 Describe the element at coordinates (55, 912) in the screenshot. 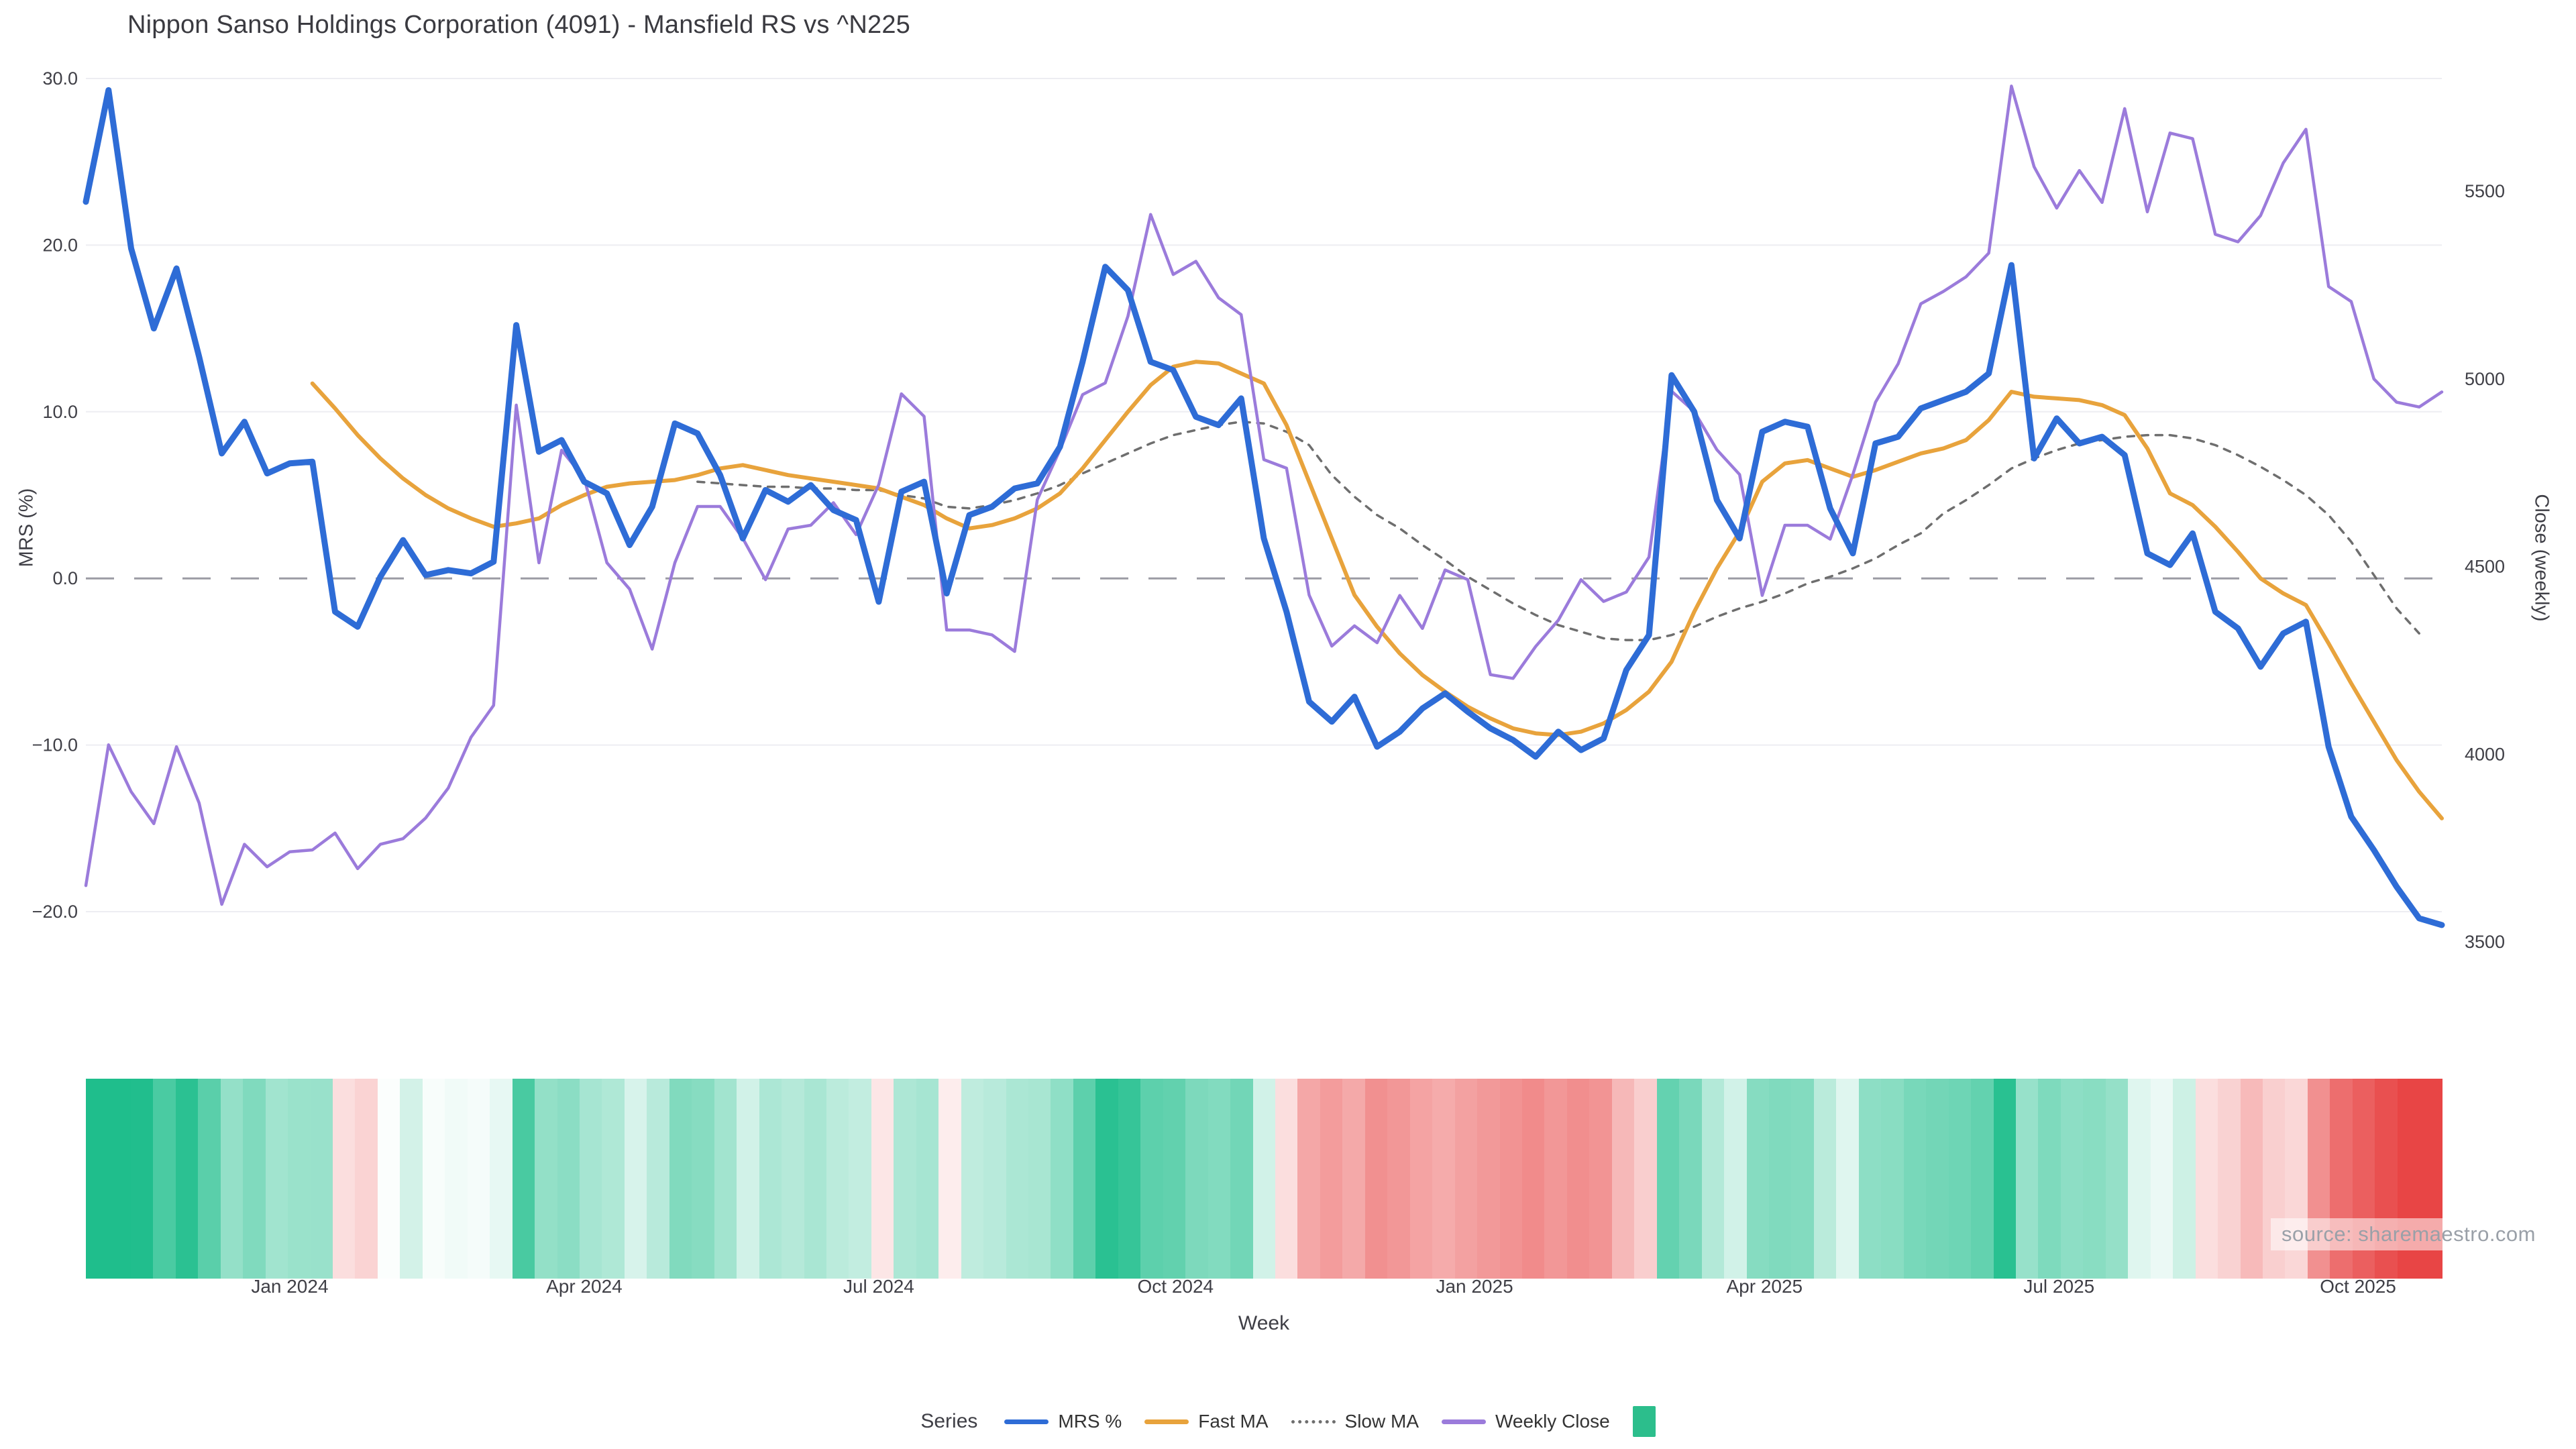

I see `y-tick-label-left: −20.0` at that location.